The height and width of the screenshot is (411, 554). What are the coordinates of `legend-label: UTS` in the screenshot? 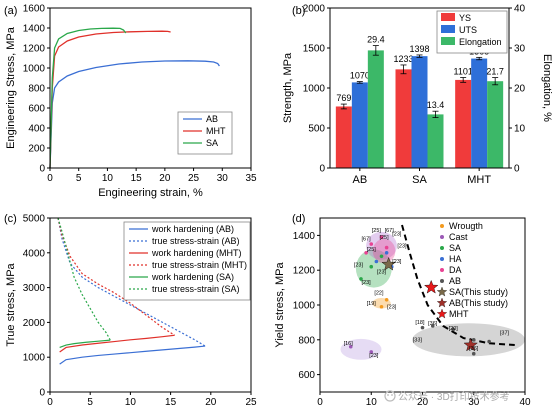 It's located at (468, 30).